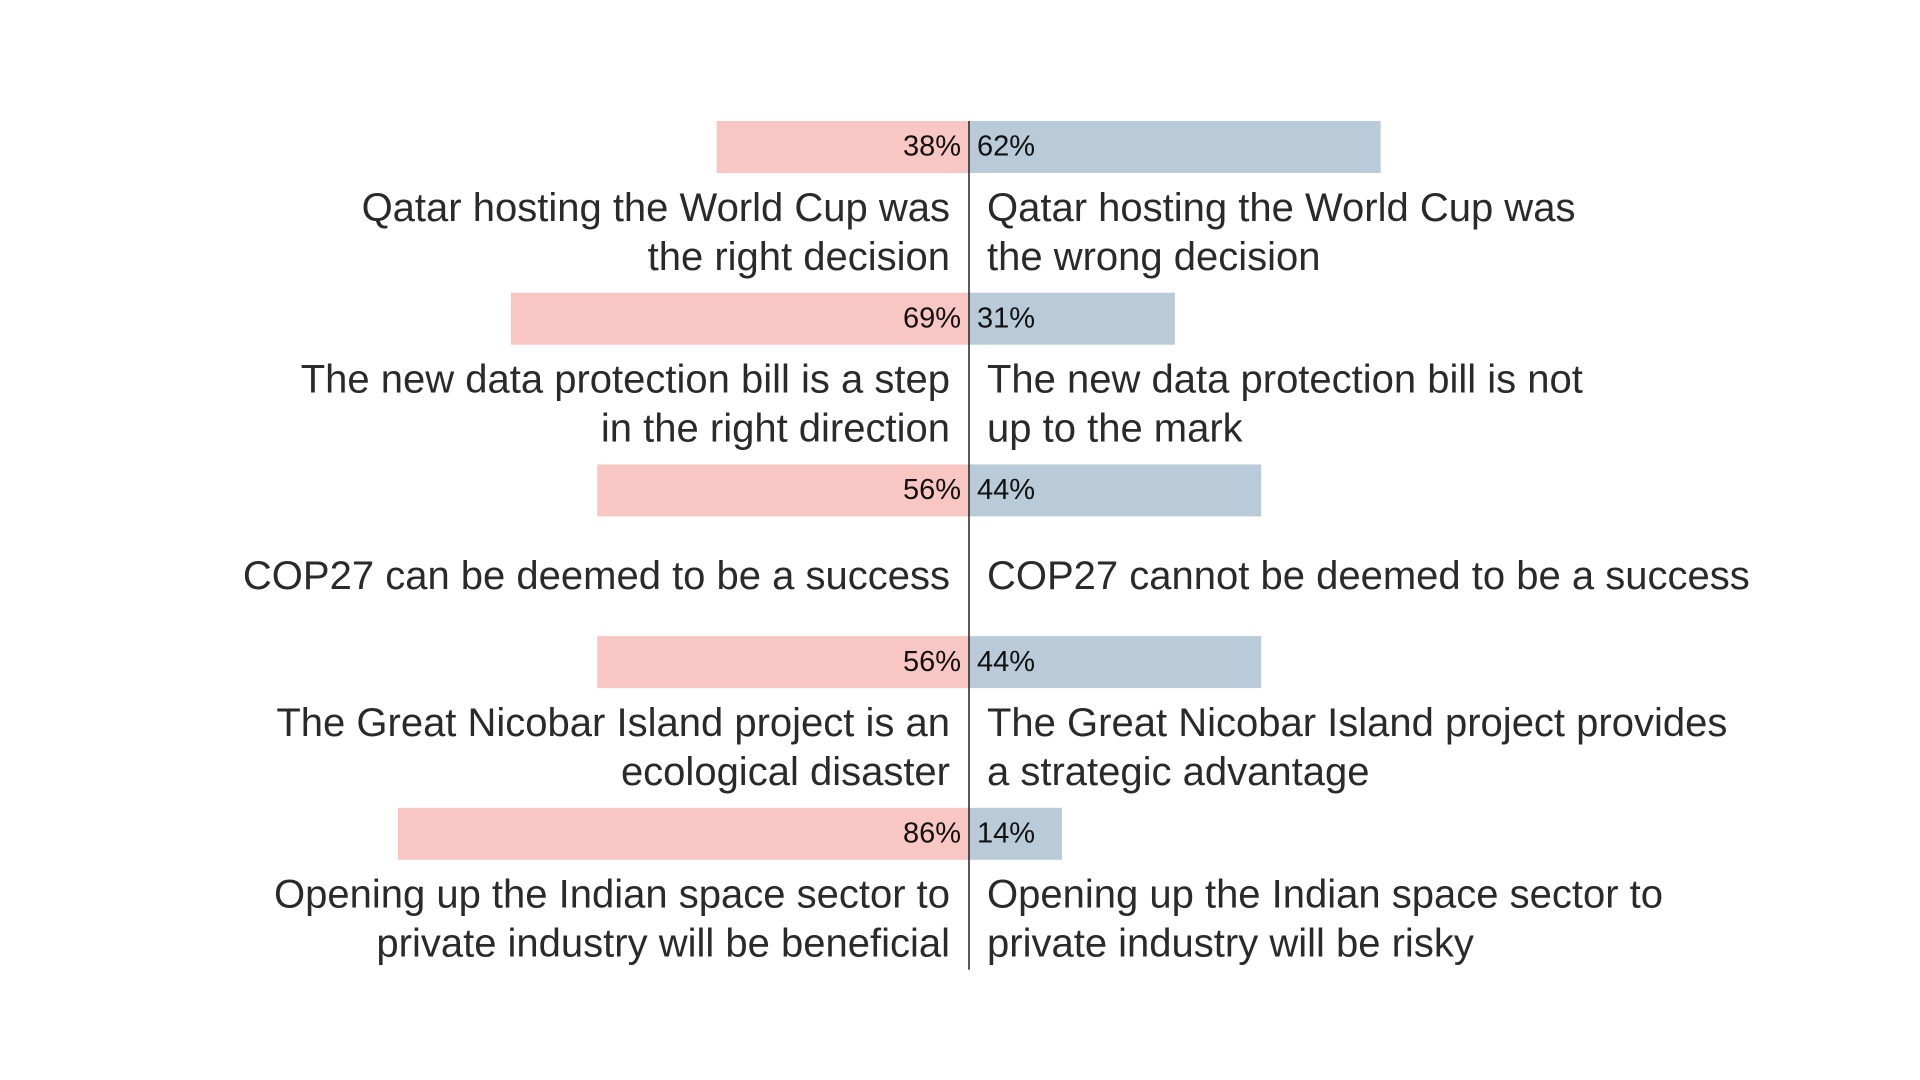 The width and height of the screenshot is (1920, 1080). I want to click on value-label: 31%, so click(1006, 318).